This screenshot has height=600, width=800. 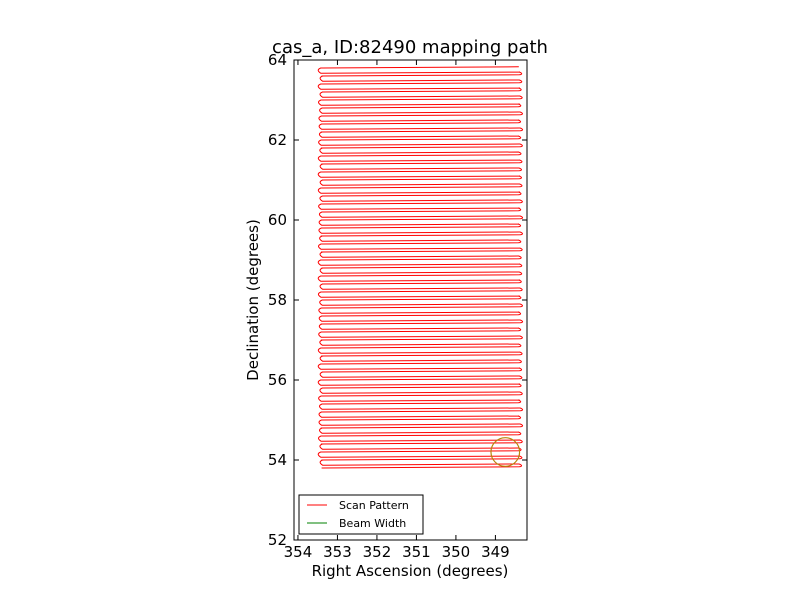 I want to click on y-tick-label: 62, so click(x=277, y=140).